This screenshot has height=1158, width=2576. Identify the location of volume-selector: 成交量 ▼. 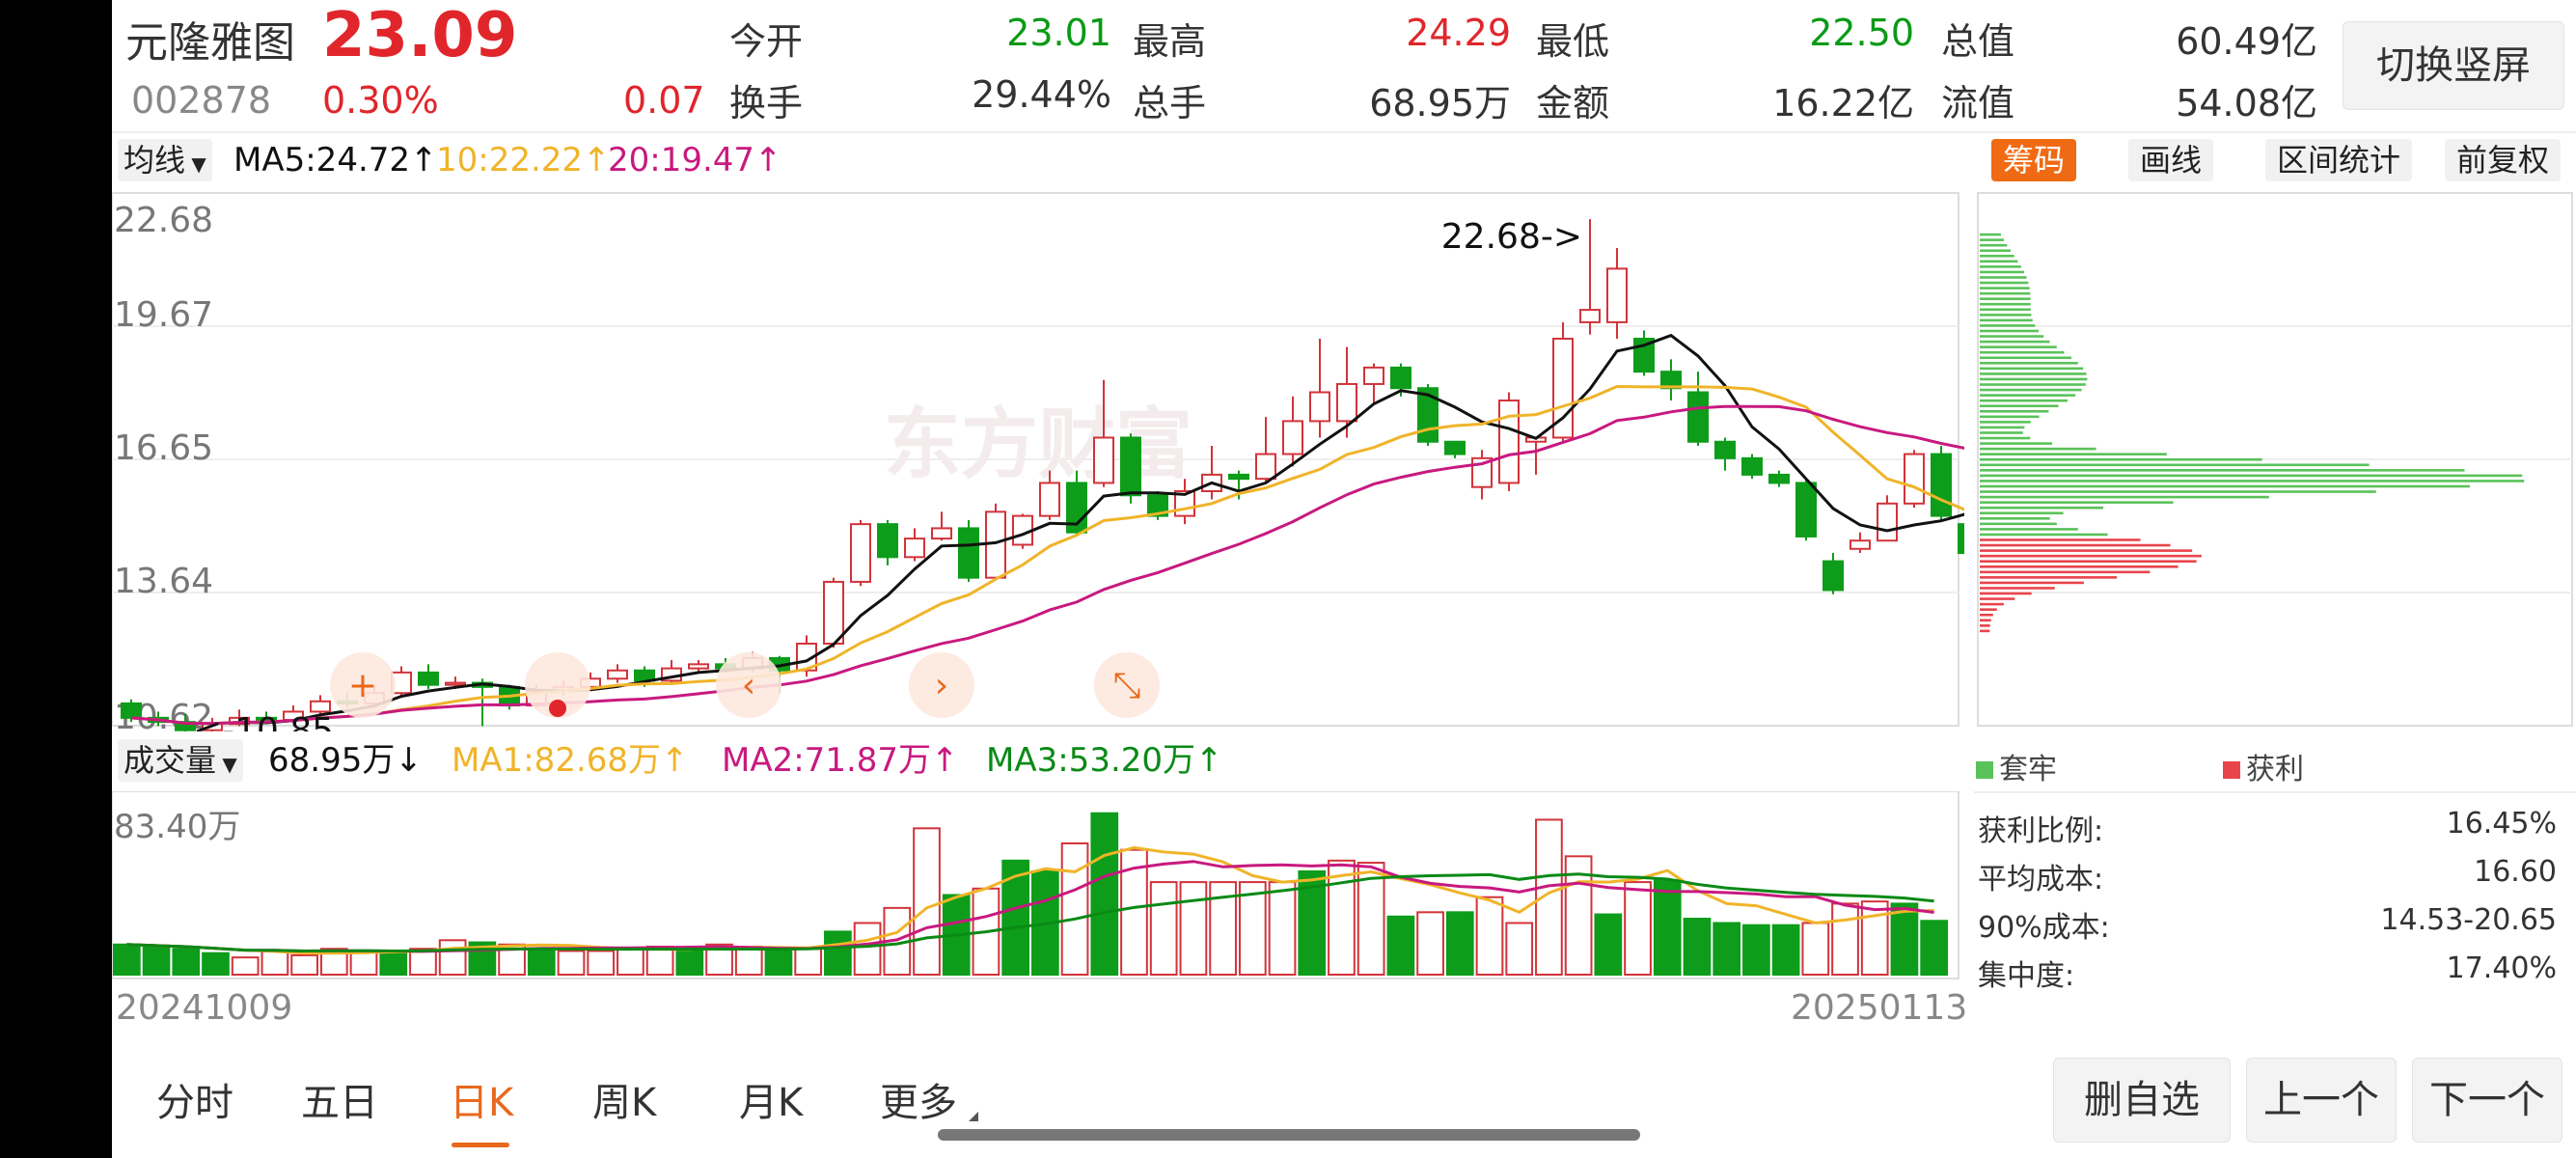
(180, 760).